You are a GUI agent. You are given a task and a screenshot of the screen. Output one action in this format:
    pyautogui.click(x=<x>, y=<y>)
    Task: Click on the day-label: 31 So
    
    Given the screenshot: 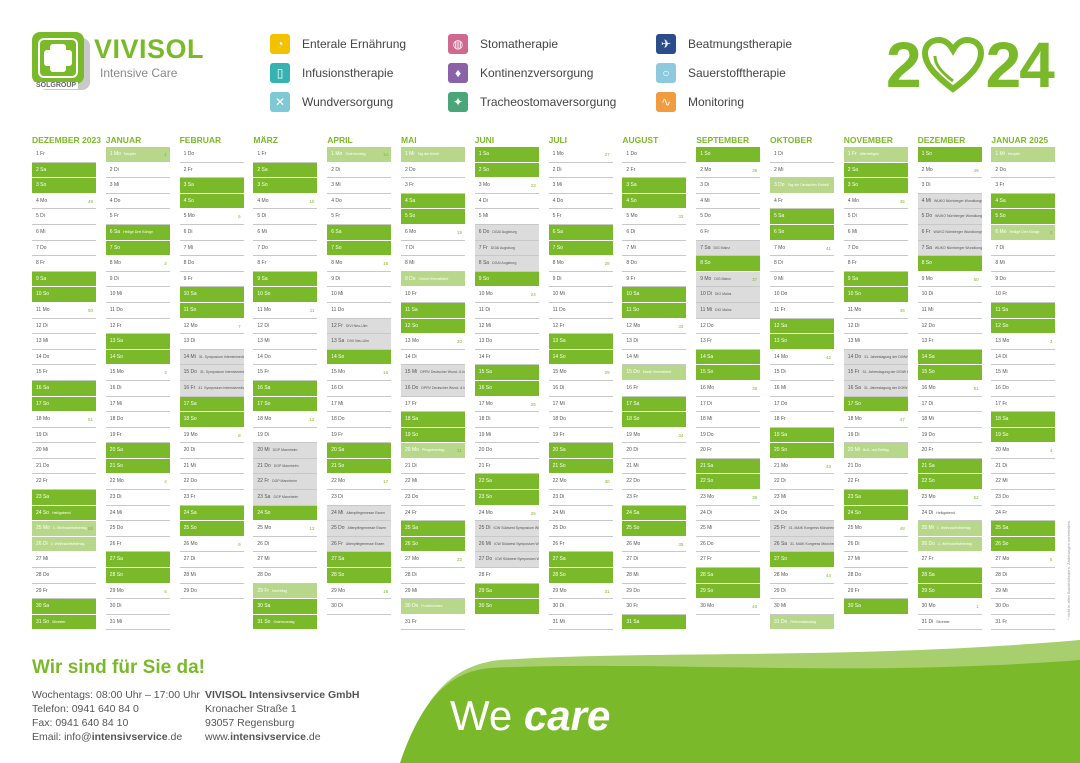 What is the action you would take?
    pyautogui.click(x=43, y=621)
    